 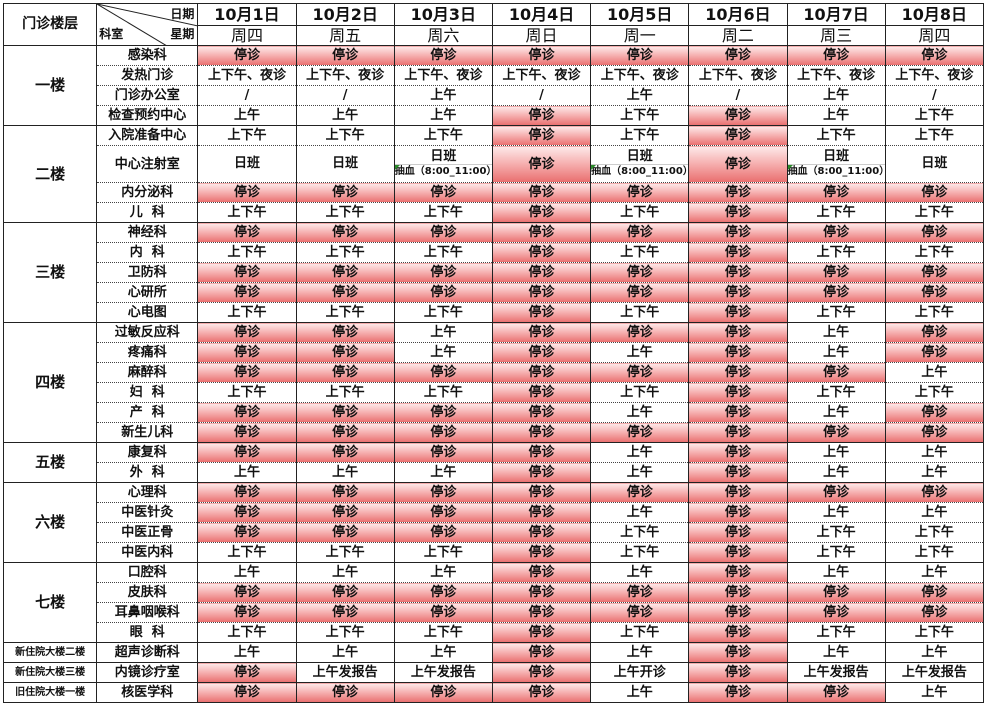 I want to click on table-row: 妇 科上下午 上下午 上下午 停诊 上下午 停诊 上下午 上下午, so click(x=494, y=392).